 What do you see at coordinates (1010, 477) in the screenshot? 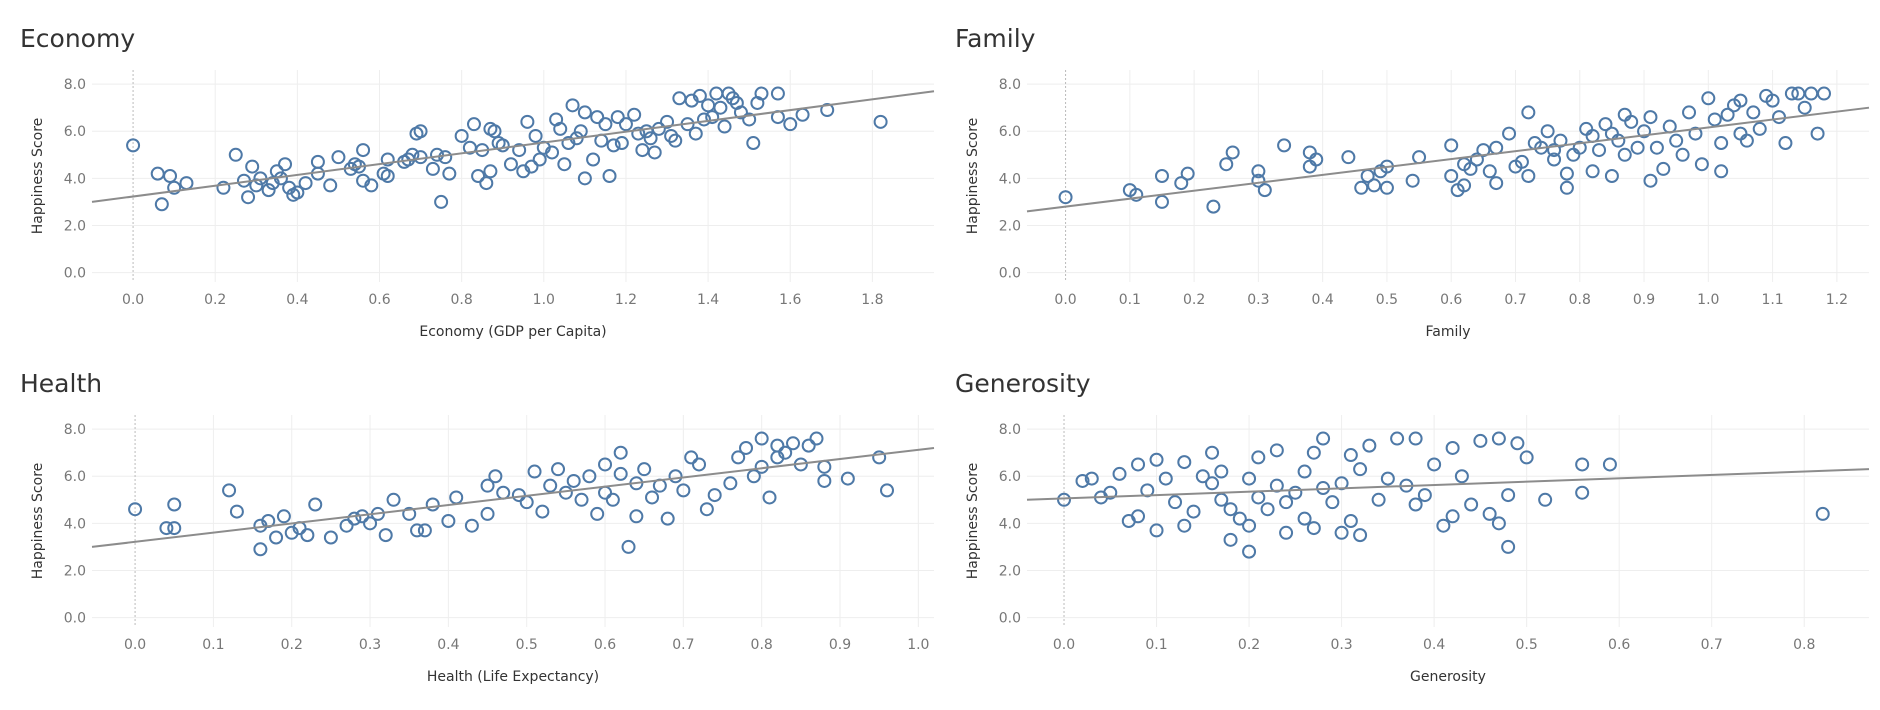
I see `y-tick-label: 6.0` at bounding box center [1010, 477].